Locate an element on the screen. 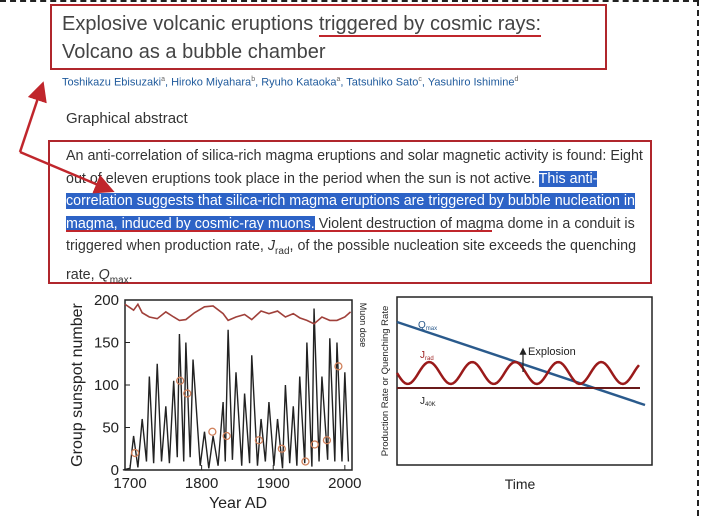  author-name: Ryuho Kataoka is located at coordinates (299, 82).